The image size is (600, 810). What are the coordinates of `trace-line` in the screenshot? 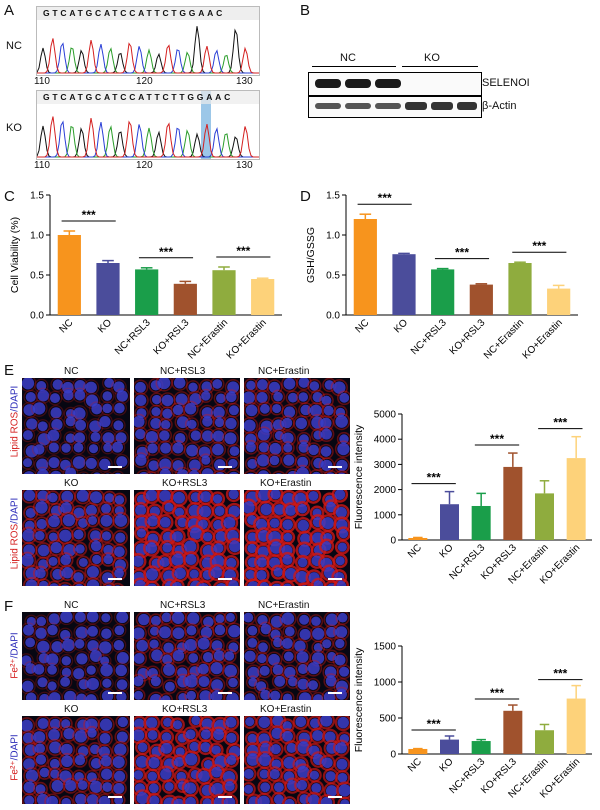 It's located at (148, 58).